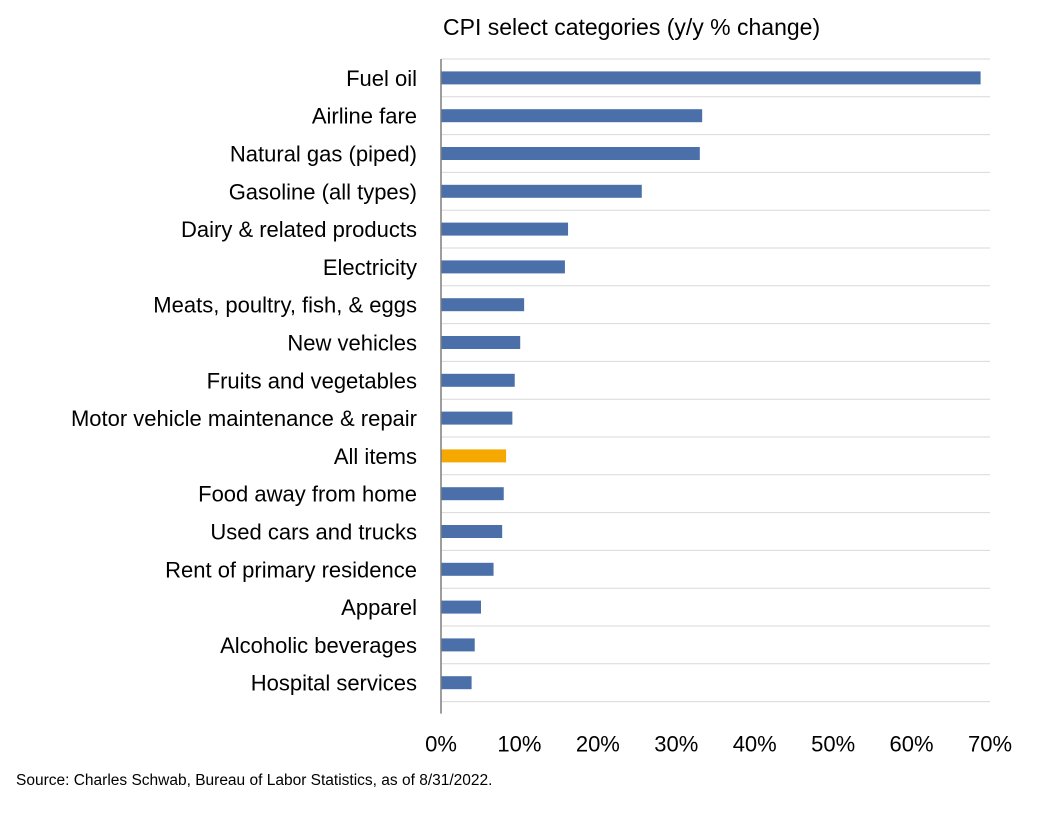 This screenshot has width=1038, height=817. I want to click on x-tick-label: 20%, so click(598, 744).